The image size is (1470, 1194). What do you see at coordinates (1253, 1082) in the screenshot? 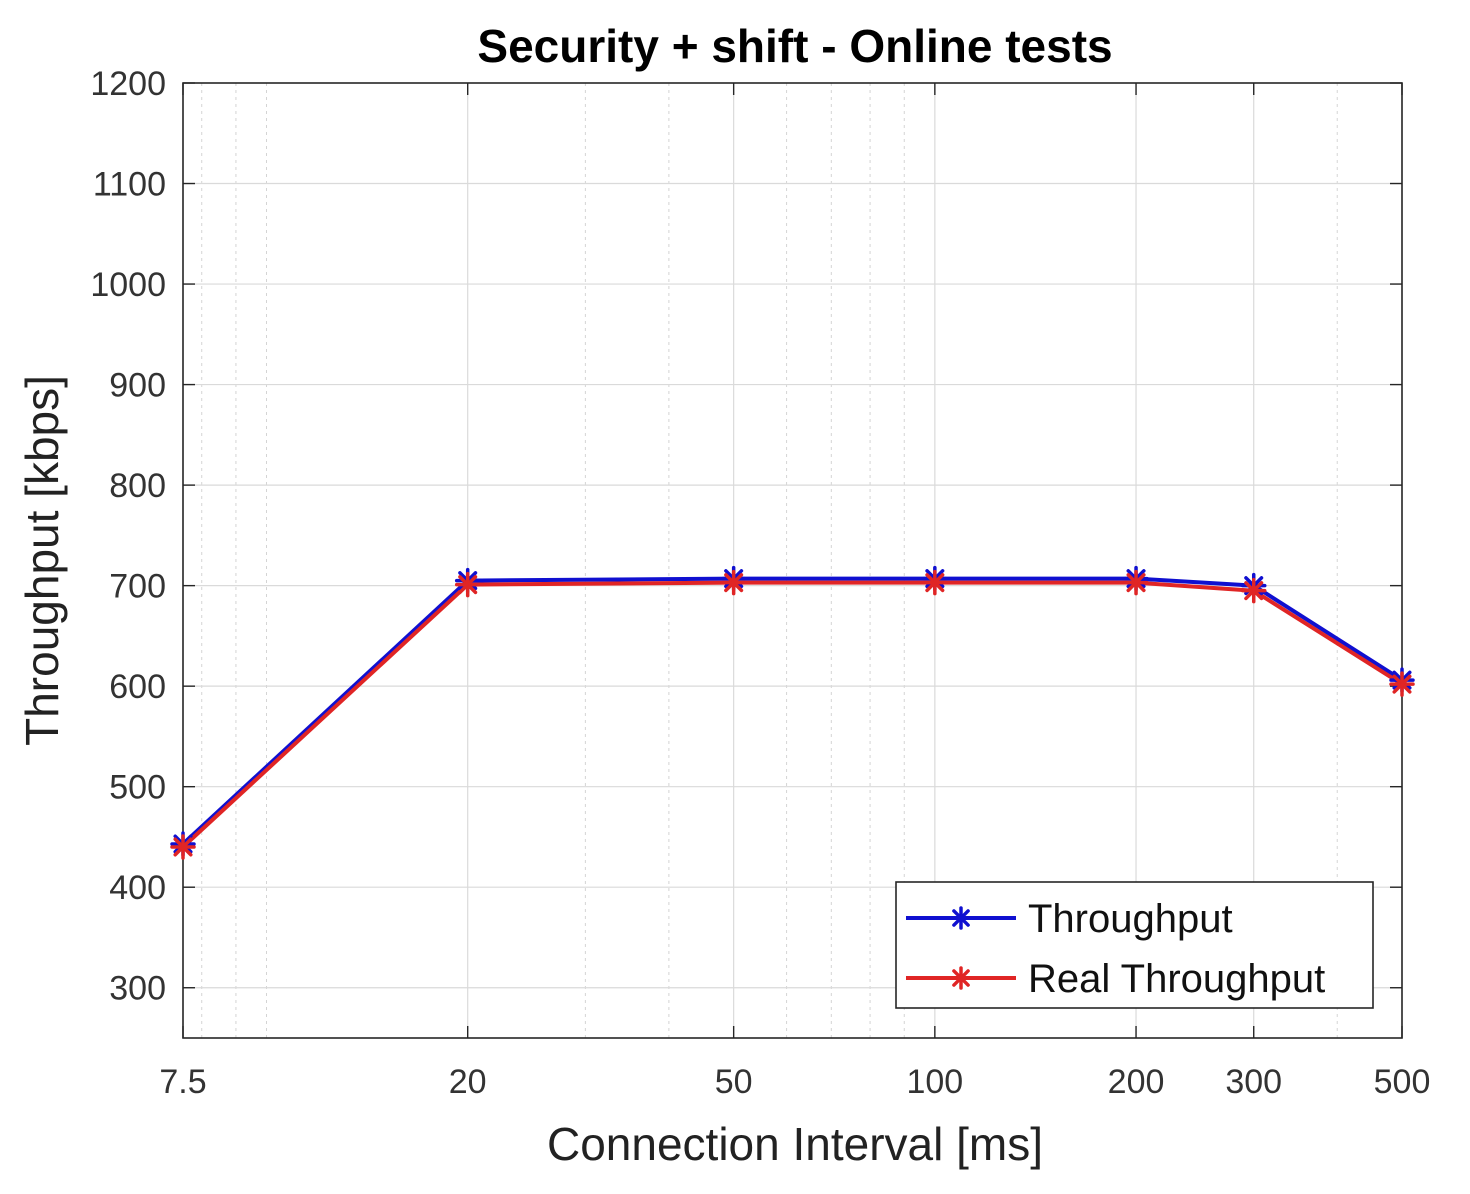
I see `x-tick-label: 300` at bounding box center [1253, 1082].